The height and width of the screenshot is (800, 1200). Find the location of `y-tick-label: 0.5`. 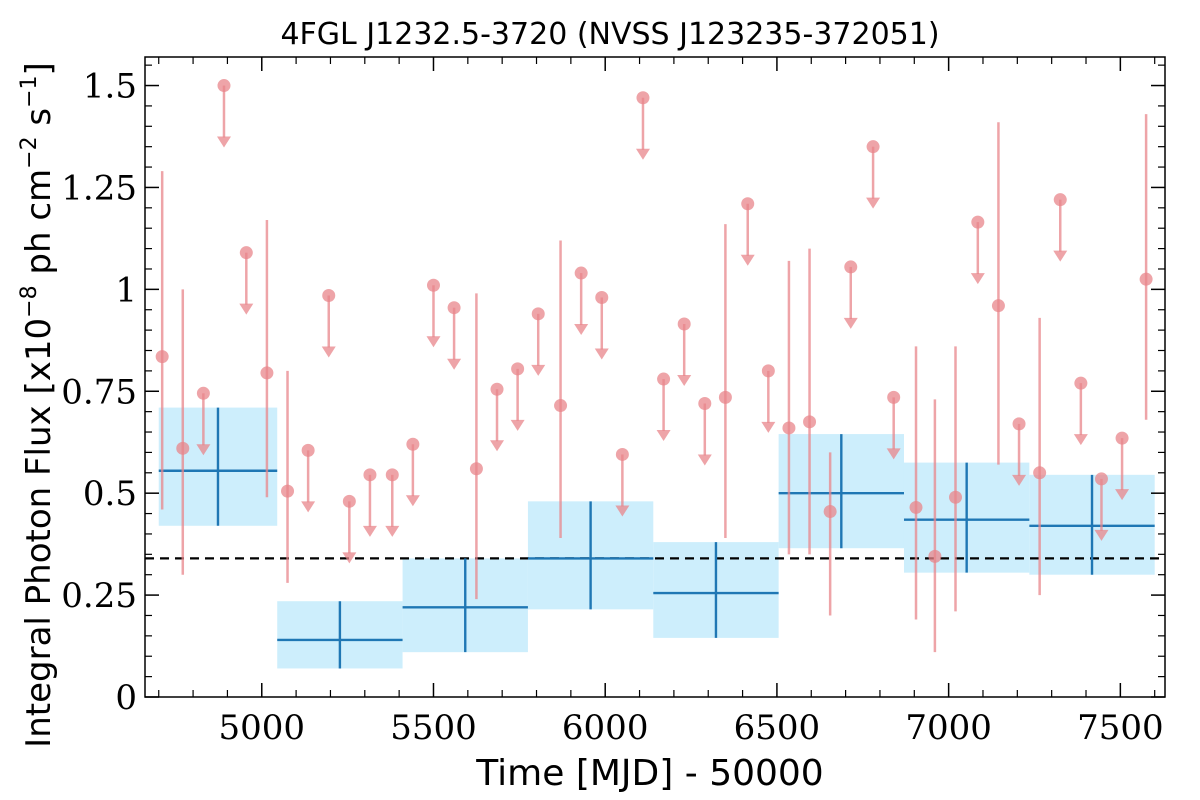

y-tick-label: 0.5 is located at coordinates (110, 494).